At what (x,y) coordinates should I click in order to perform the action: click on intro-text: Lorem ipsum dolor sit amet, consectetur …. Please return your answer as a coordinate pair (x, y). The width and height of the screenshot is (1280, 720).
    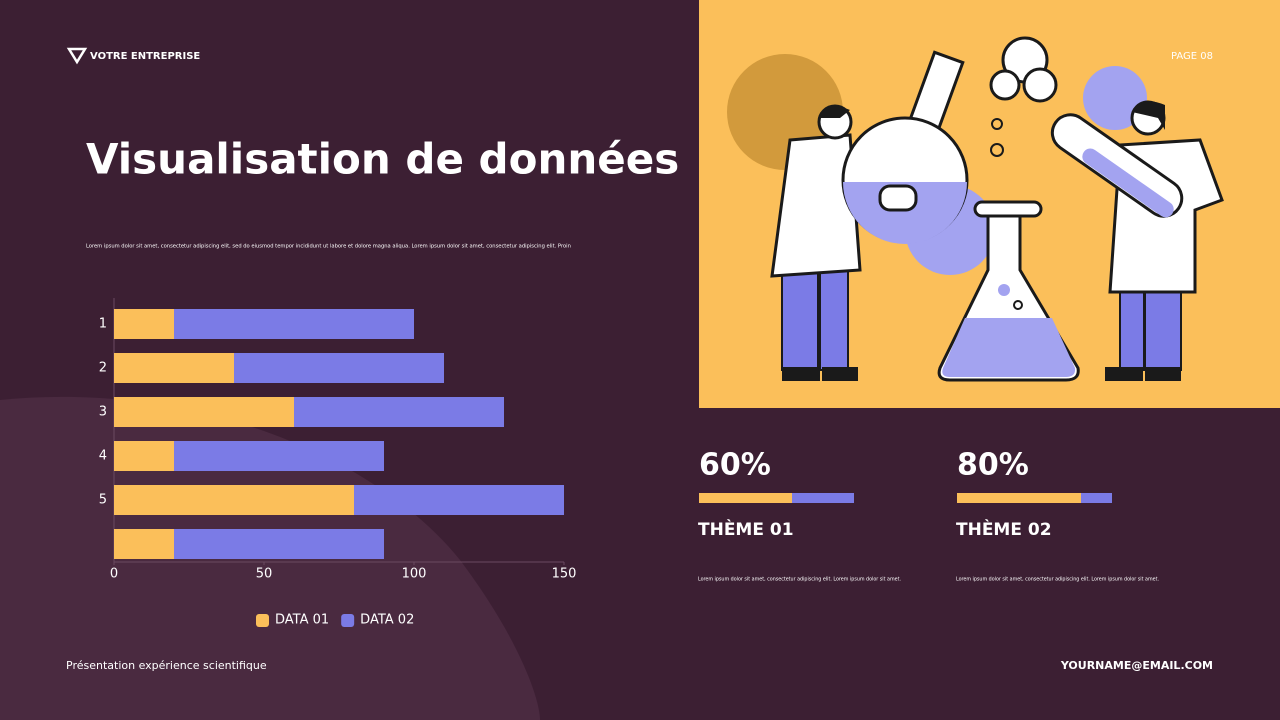
    Looking at the image, I should click on (328, 247).